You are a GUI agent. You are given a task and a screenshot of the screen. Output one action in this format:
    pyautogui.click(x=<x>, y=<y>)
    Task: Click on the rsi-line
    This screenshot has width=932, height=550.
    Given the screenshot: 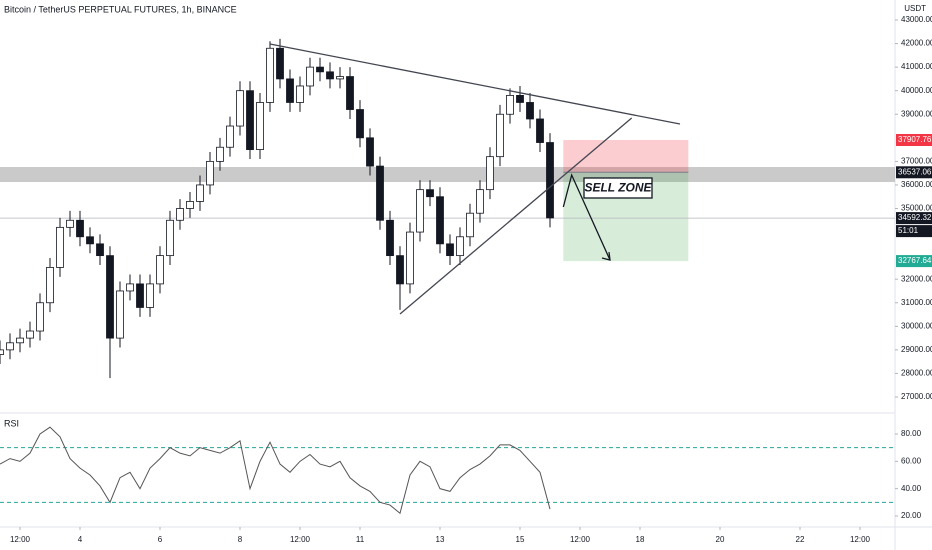 What is the action you would take?
    pyautogui.click(x=275, y=470)
    